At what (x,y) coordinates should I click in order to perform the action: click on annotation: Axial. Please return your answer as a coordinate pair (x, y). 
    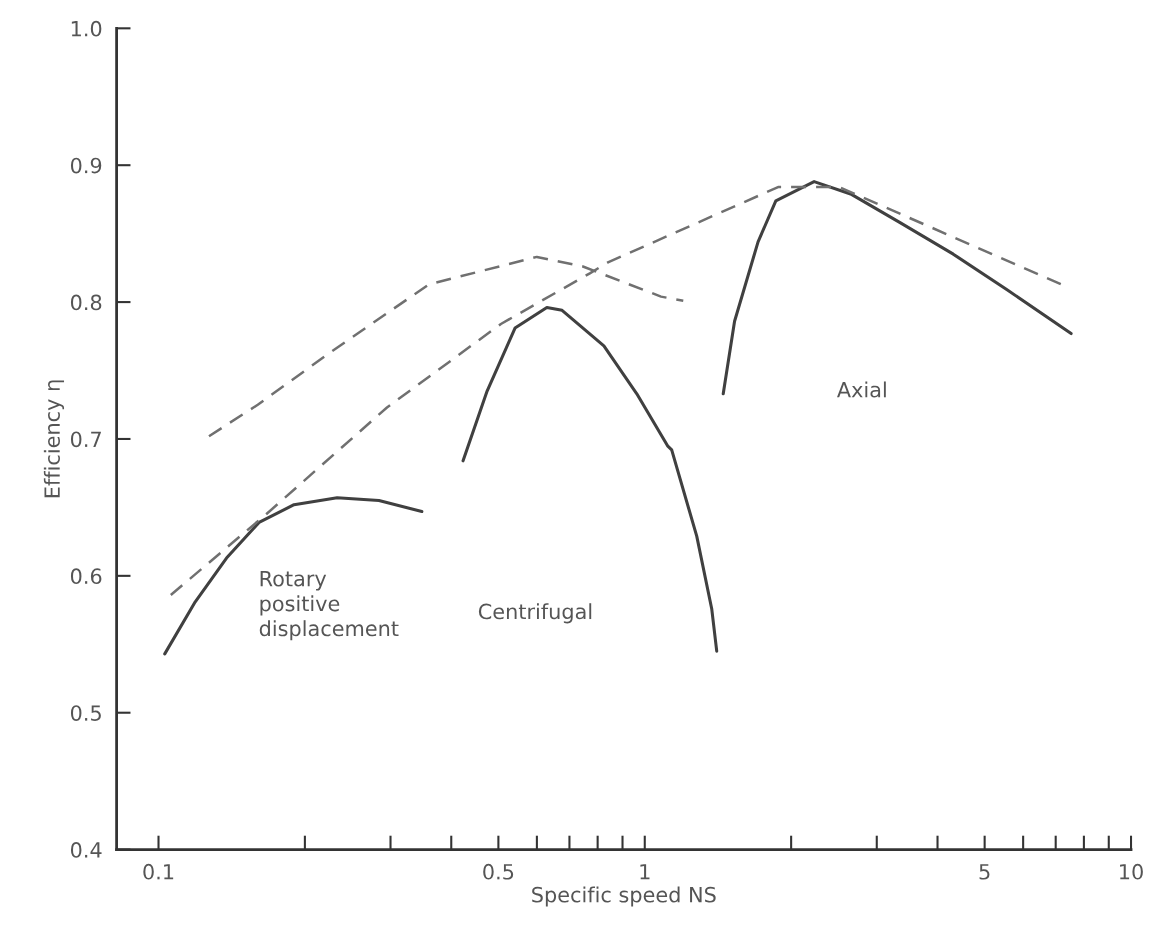
    Looking at the image, I should click on (861, 389).